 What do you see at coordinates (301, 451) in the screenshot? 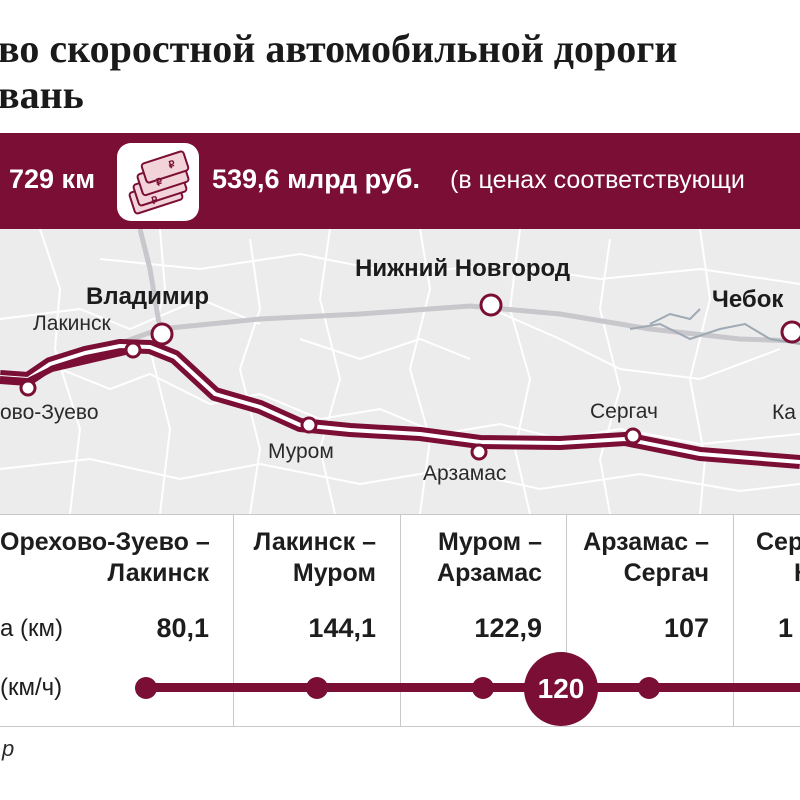
I see `city-label-murom: Муром` at bounding box center [301, 451].